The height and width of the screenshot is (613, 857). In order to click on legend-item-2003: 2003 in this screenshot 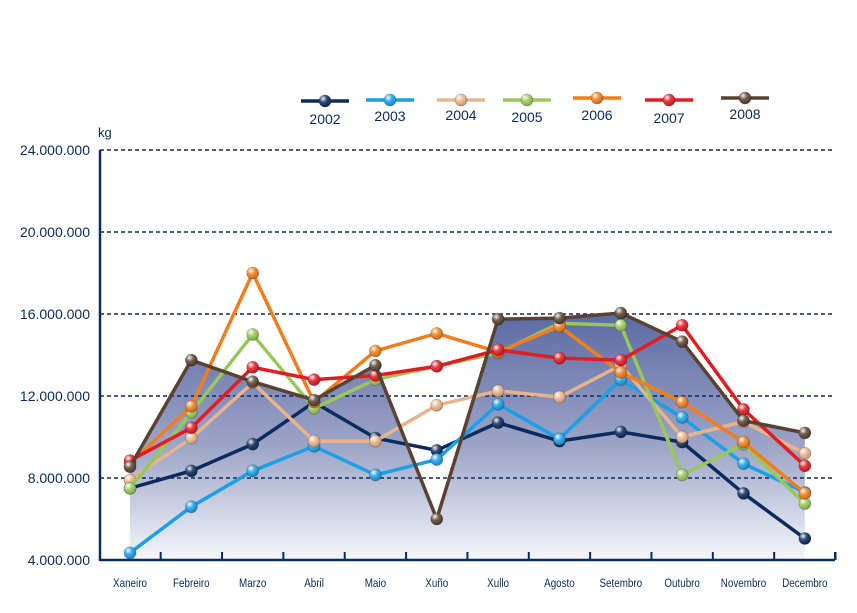, I will do `click(390, 108)`.